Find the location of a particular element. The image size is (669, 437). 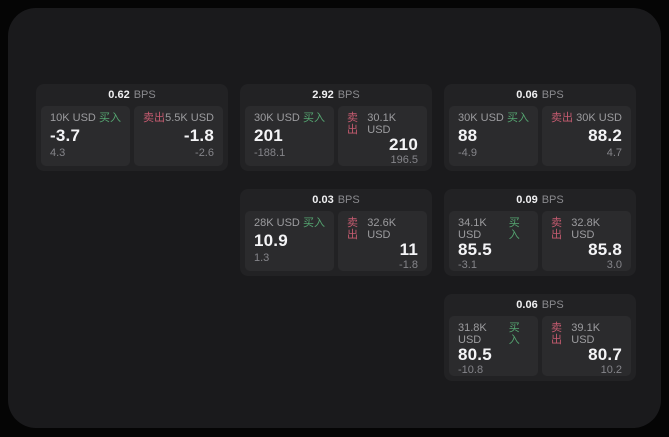

buy-amount: 31.8K USD is located at coordinates (472, 334).